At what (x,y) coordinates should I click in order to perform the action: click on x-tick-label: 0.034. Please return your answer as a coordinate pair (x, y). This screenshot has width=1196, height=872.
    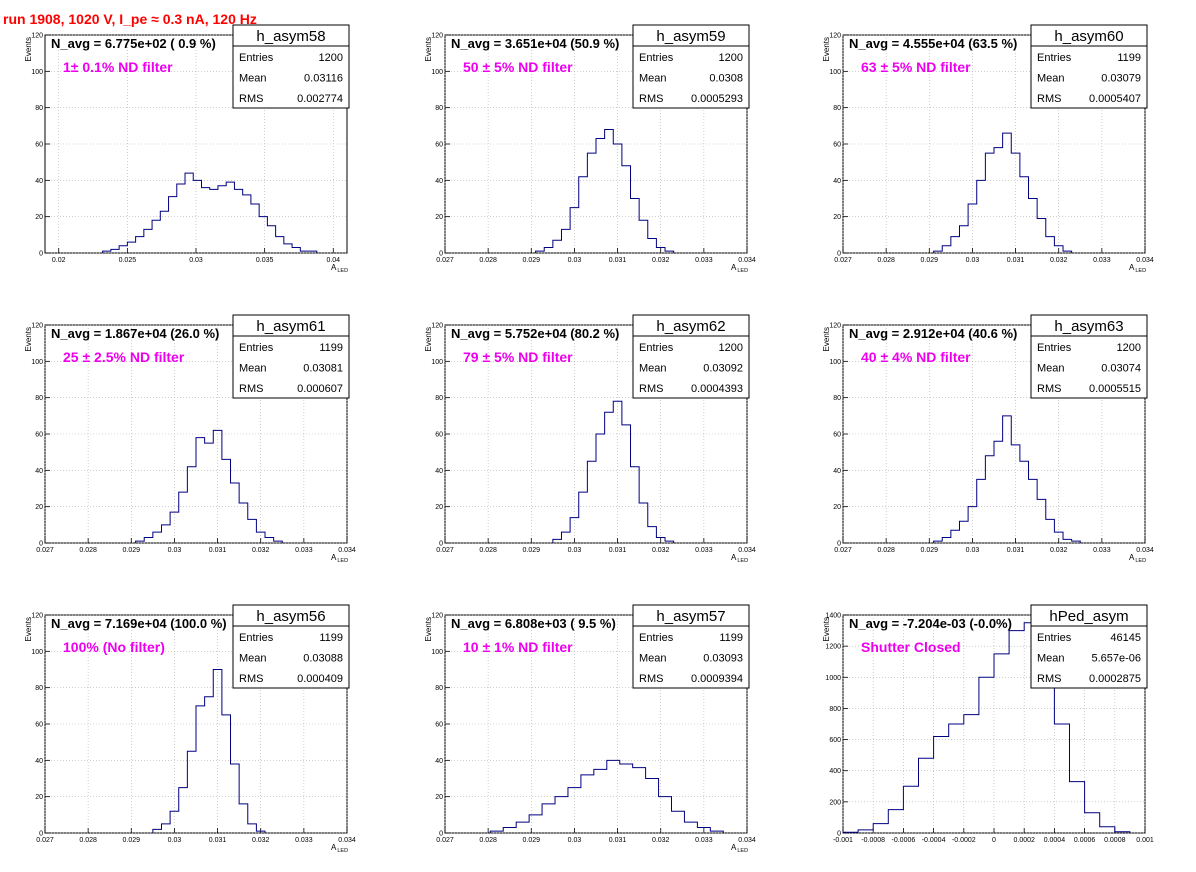
    Looking at the image, I should click on (1145, 550).